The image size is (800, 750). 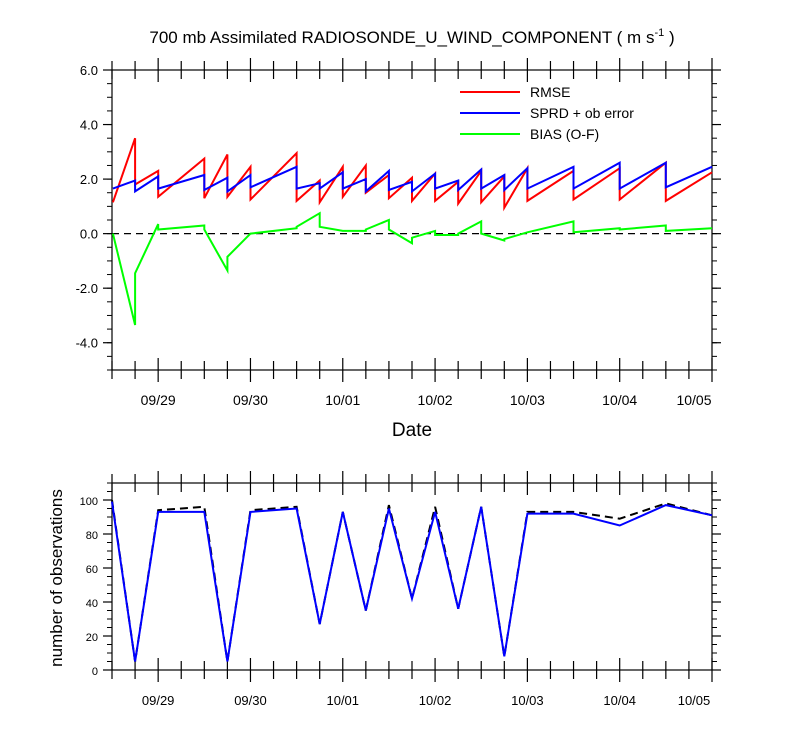 What do you see at coordinates (693, 400) in the screenshot?
I see `top-x-tick-label: 10/05` at bounding box center [693, 400].